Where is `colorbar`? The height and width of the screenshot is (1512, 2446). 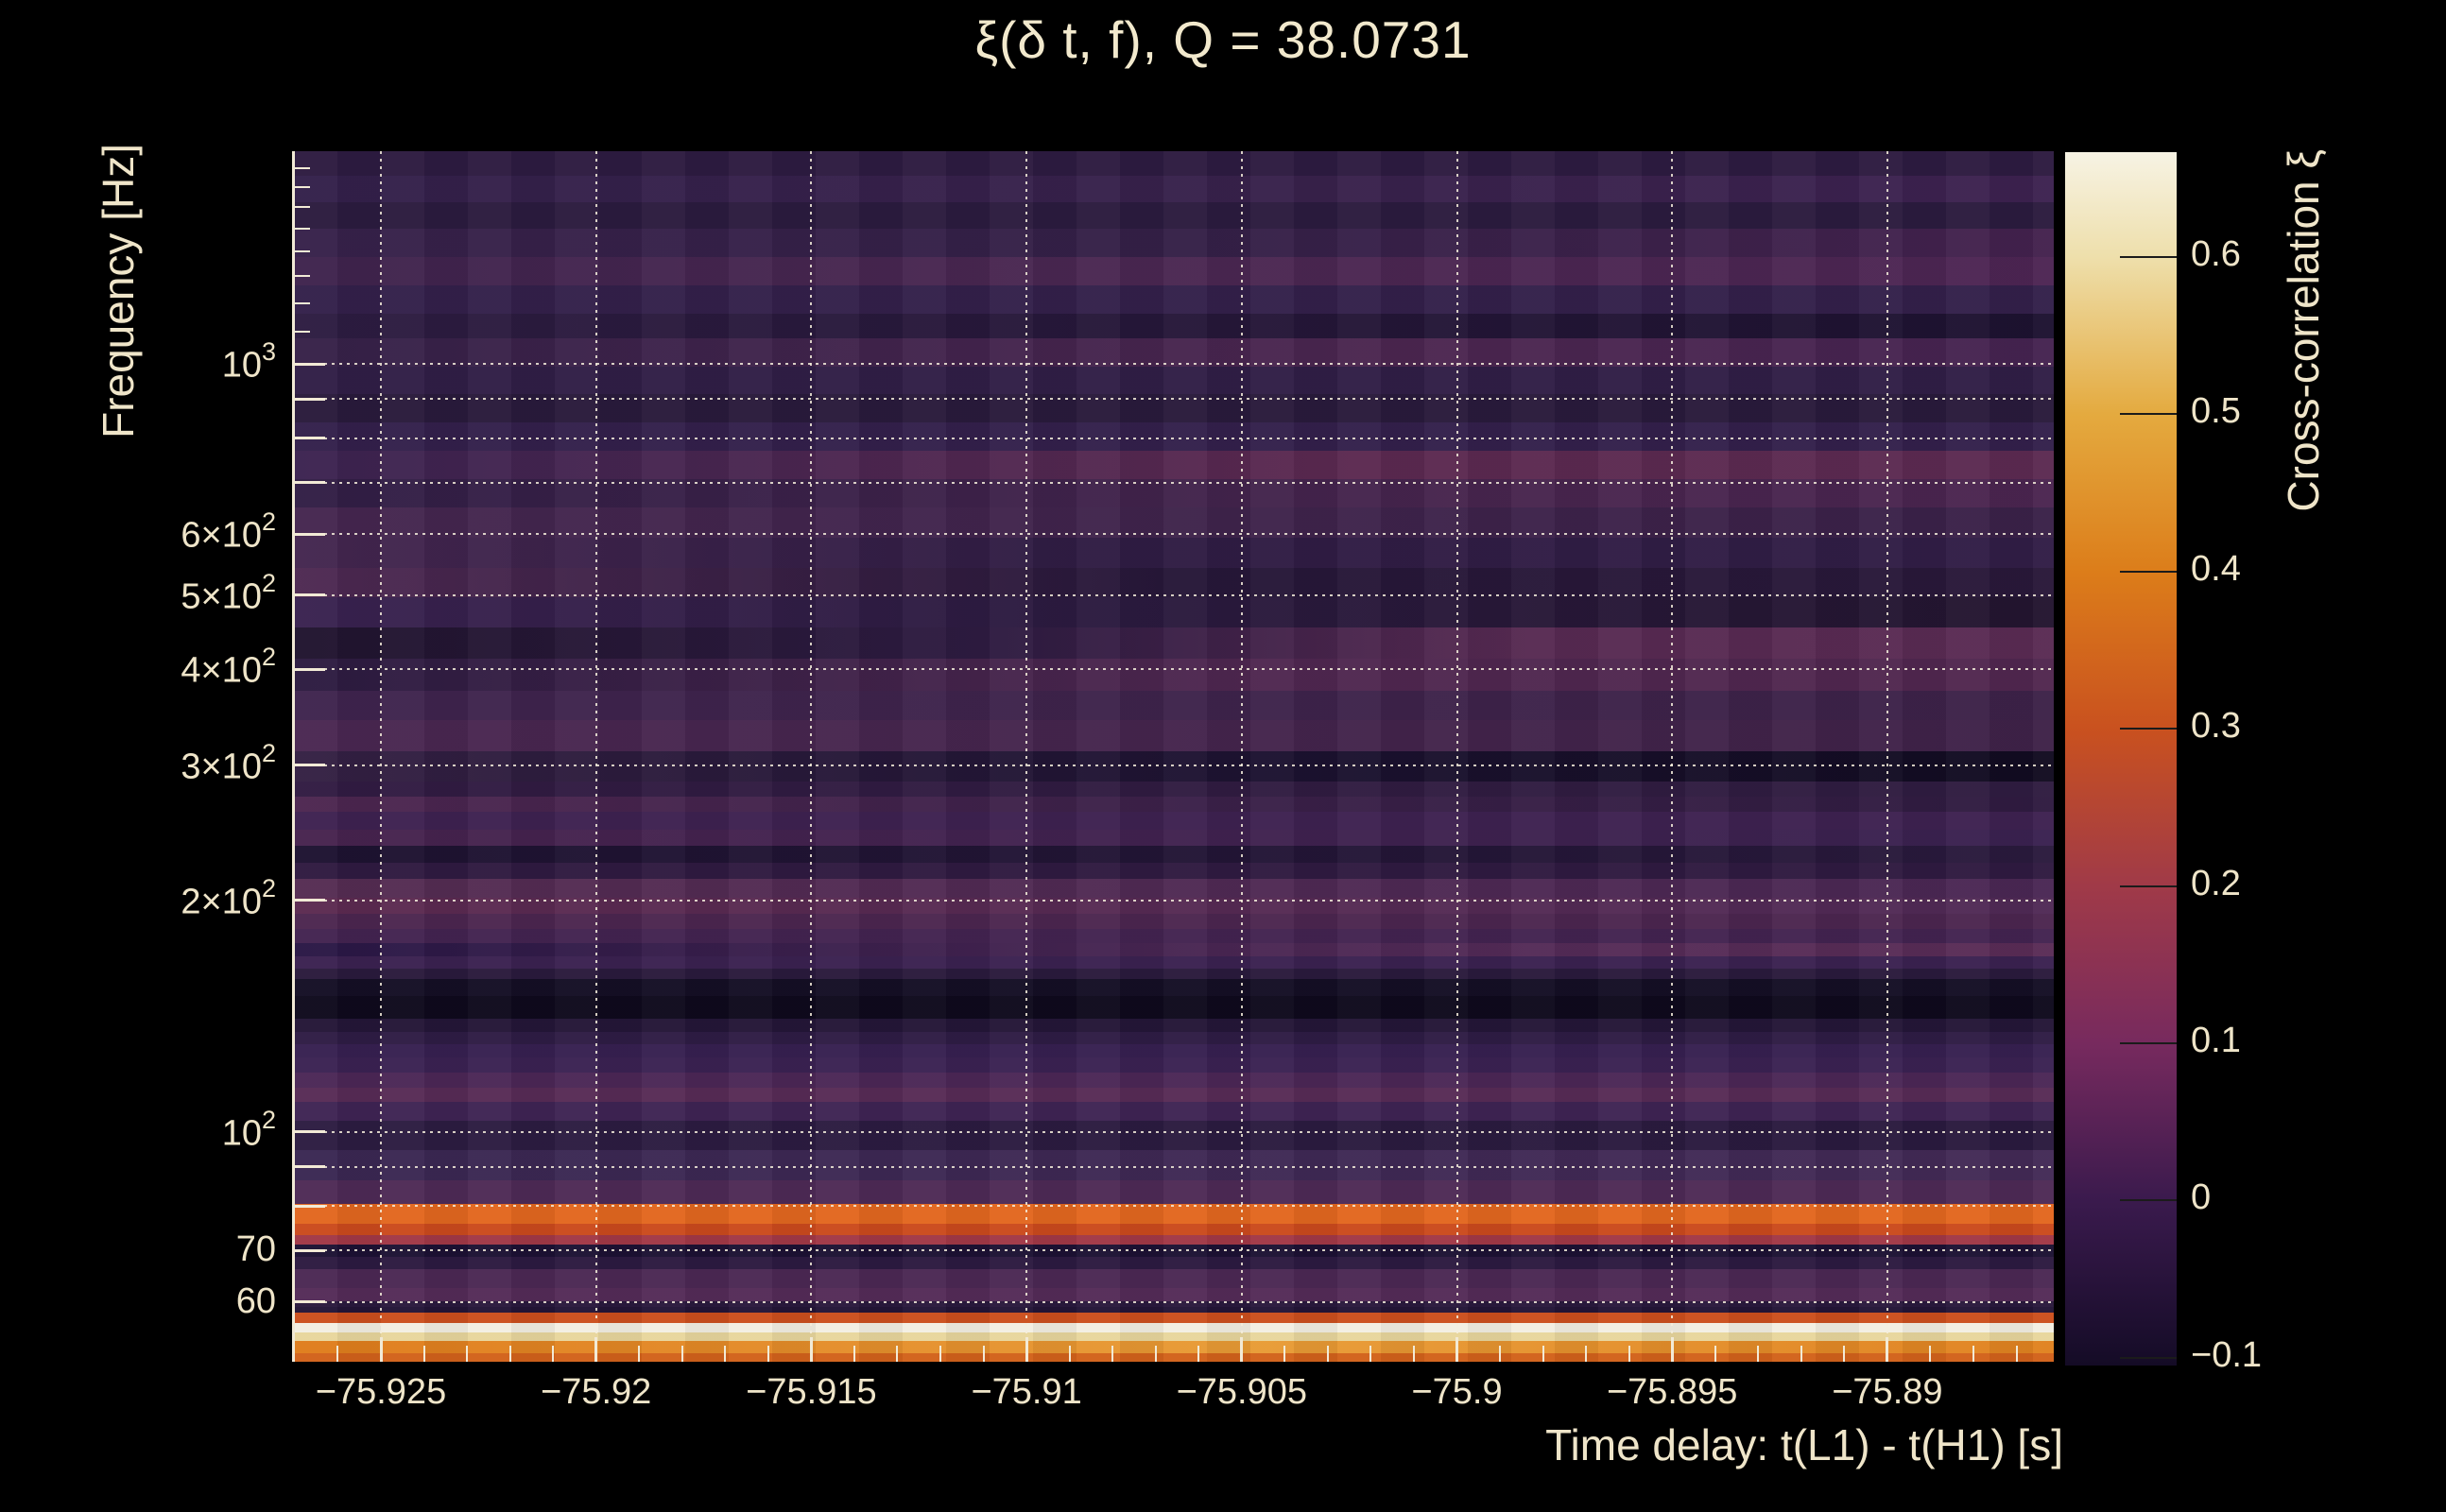
colorbar is located at coordinates (2121, 759).